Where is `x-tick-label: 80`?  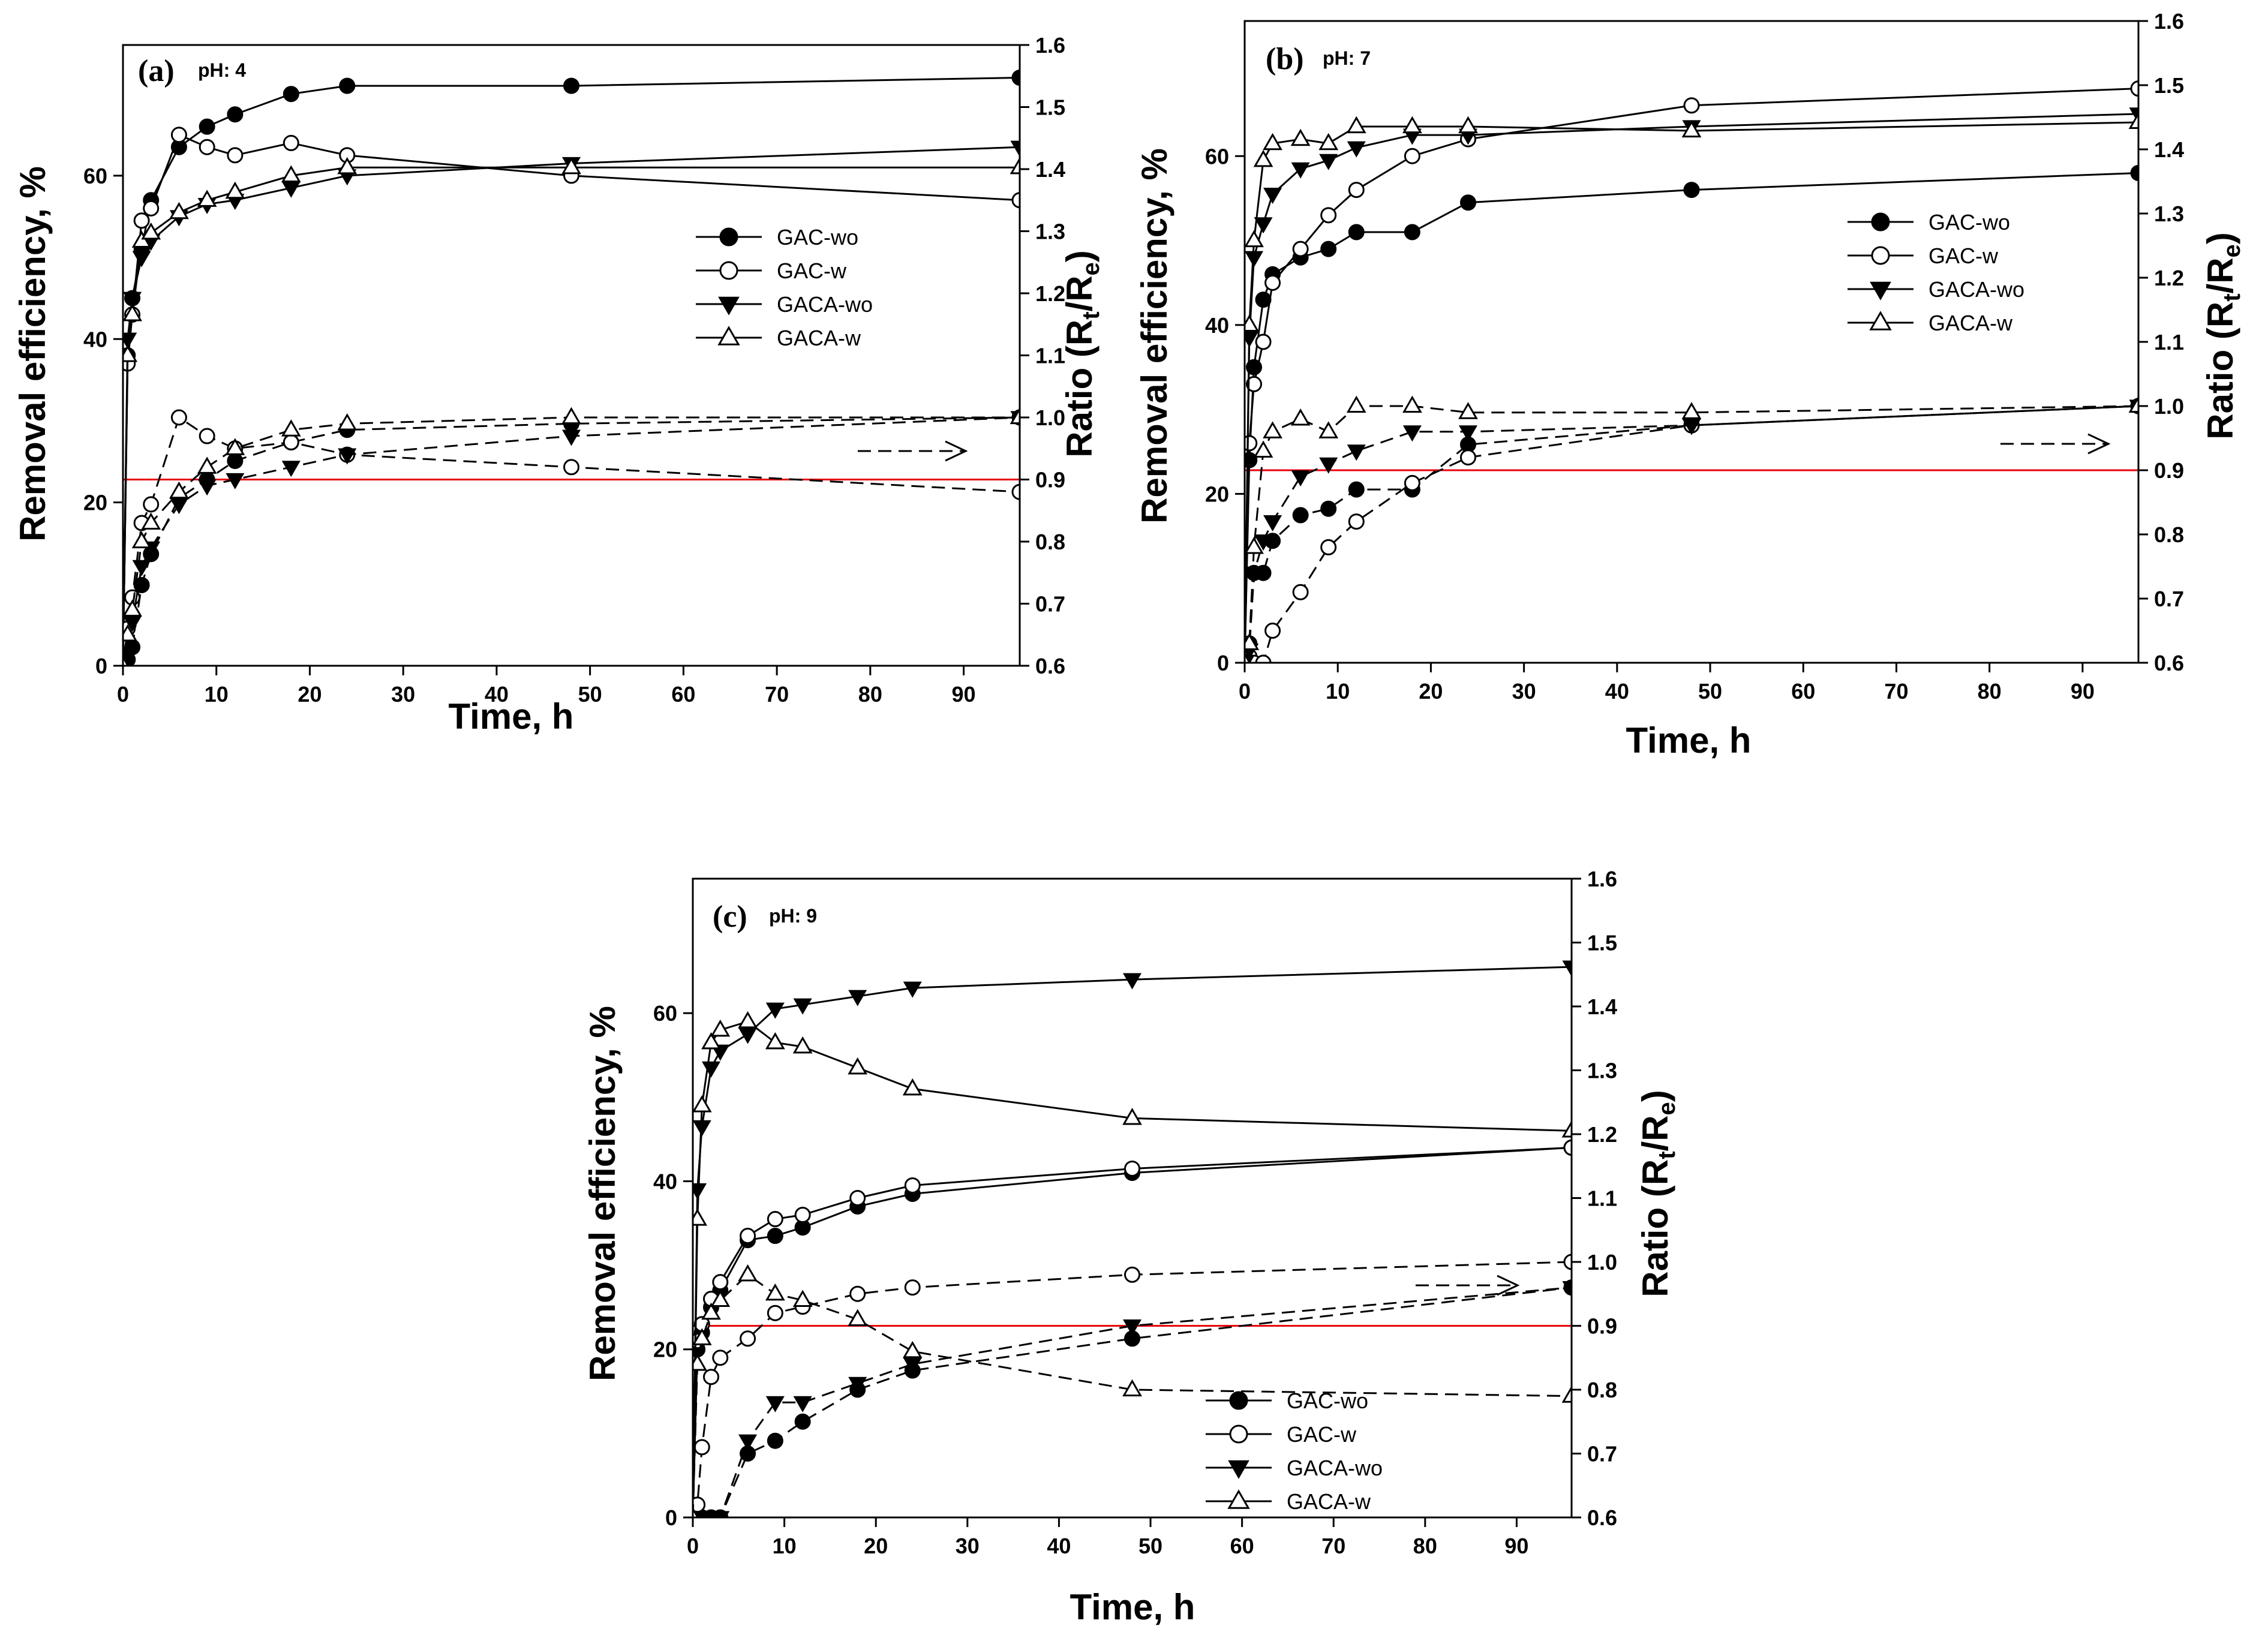
x-tick-label: 80 is located at coordinates (1425, 1546).